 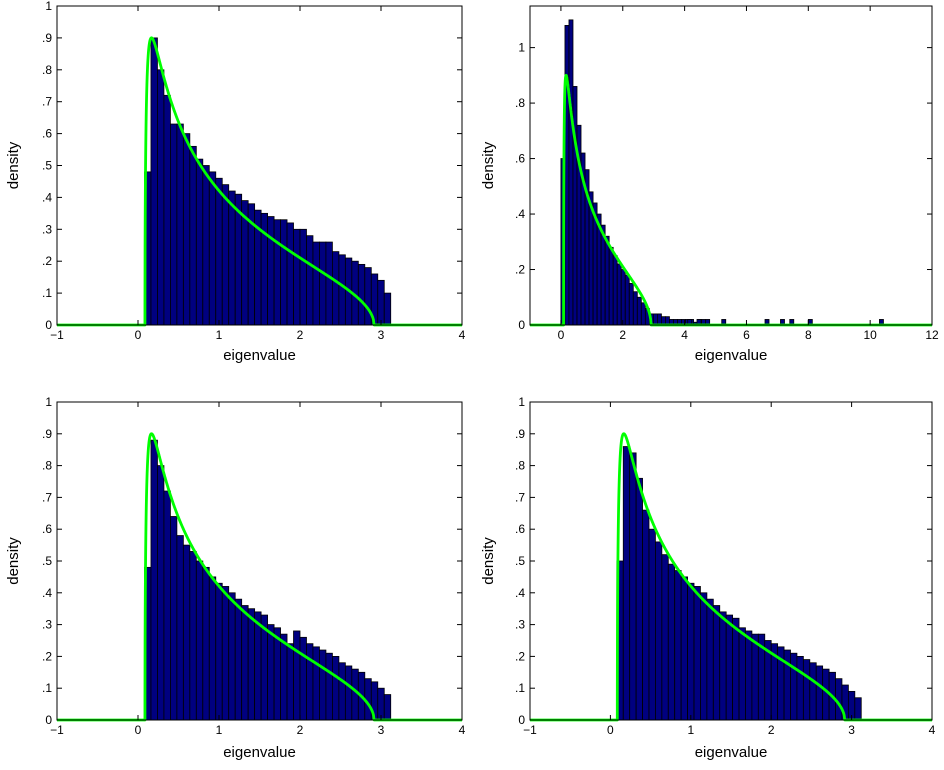 What do you see at coordinates (381, 335) in the screenshot?
I see `x-tick-label: 3` at bounding box center [381, 335].